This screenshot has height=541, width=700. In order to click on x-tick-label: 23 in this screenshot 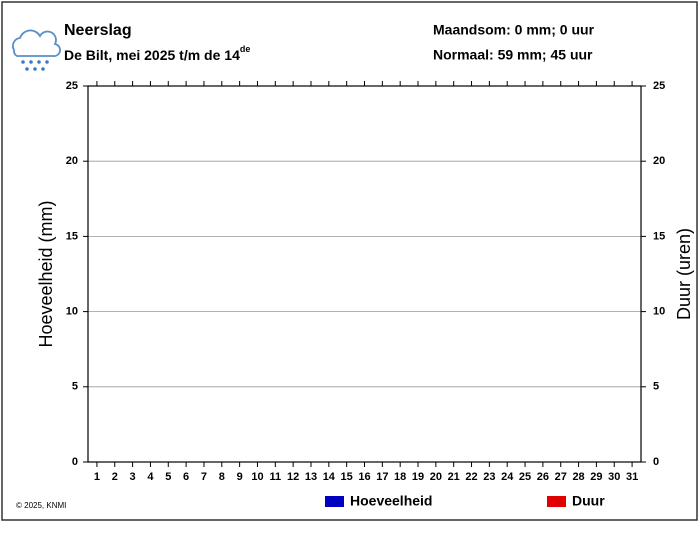, I will do `click(489, 477)`.